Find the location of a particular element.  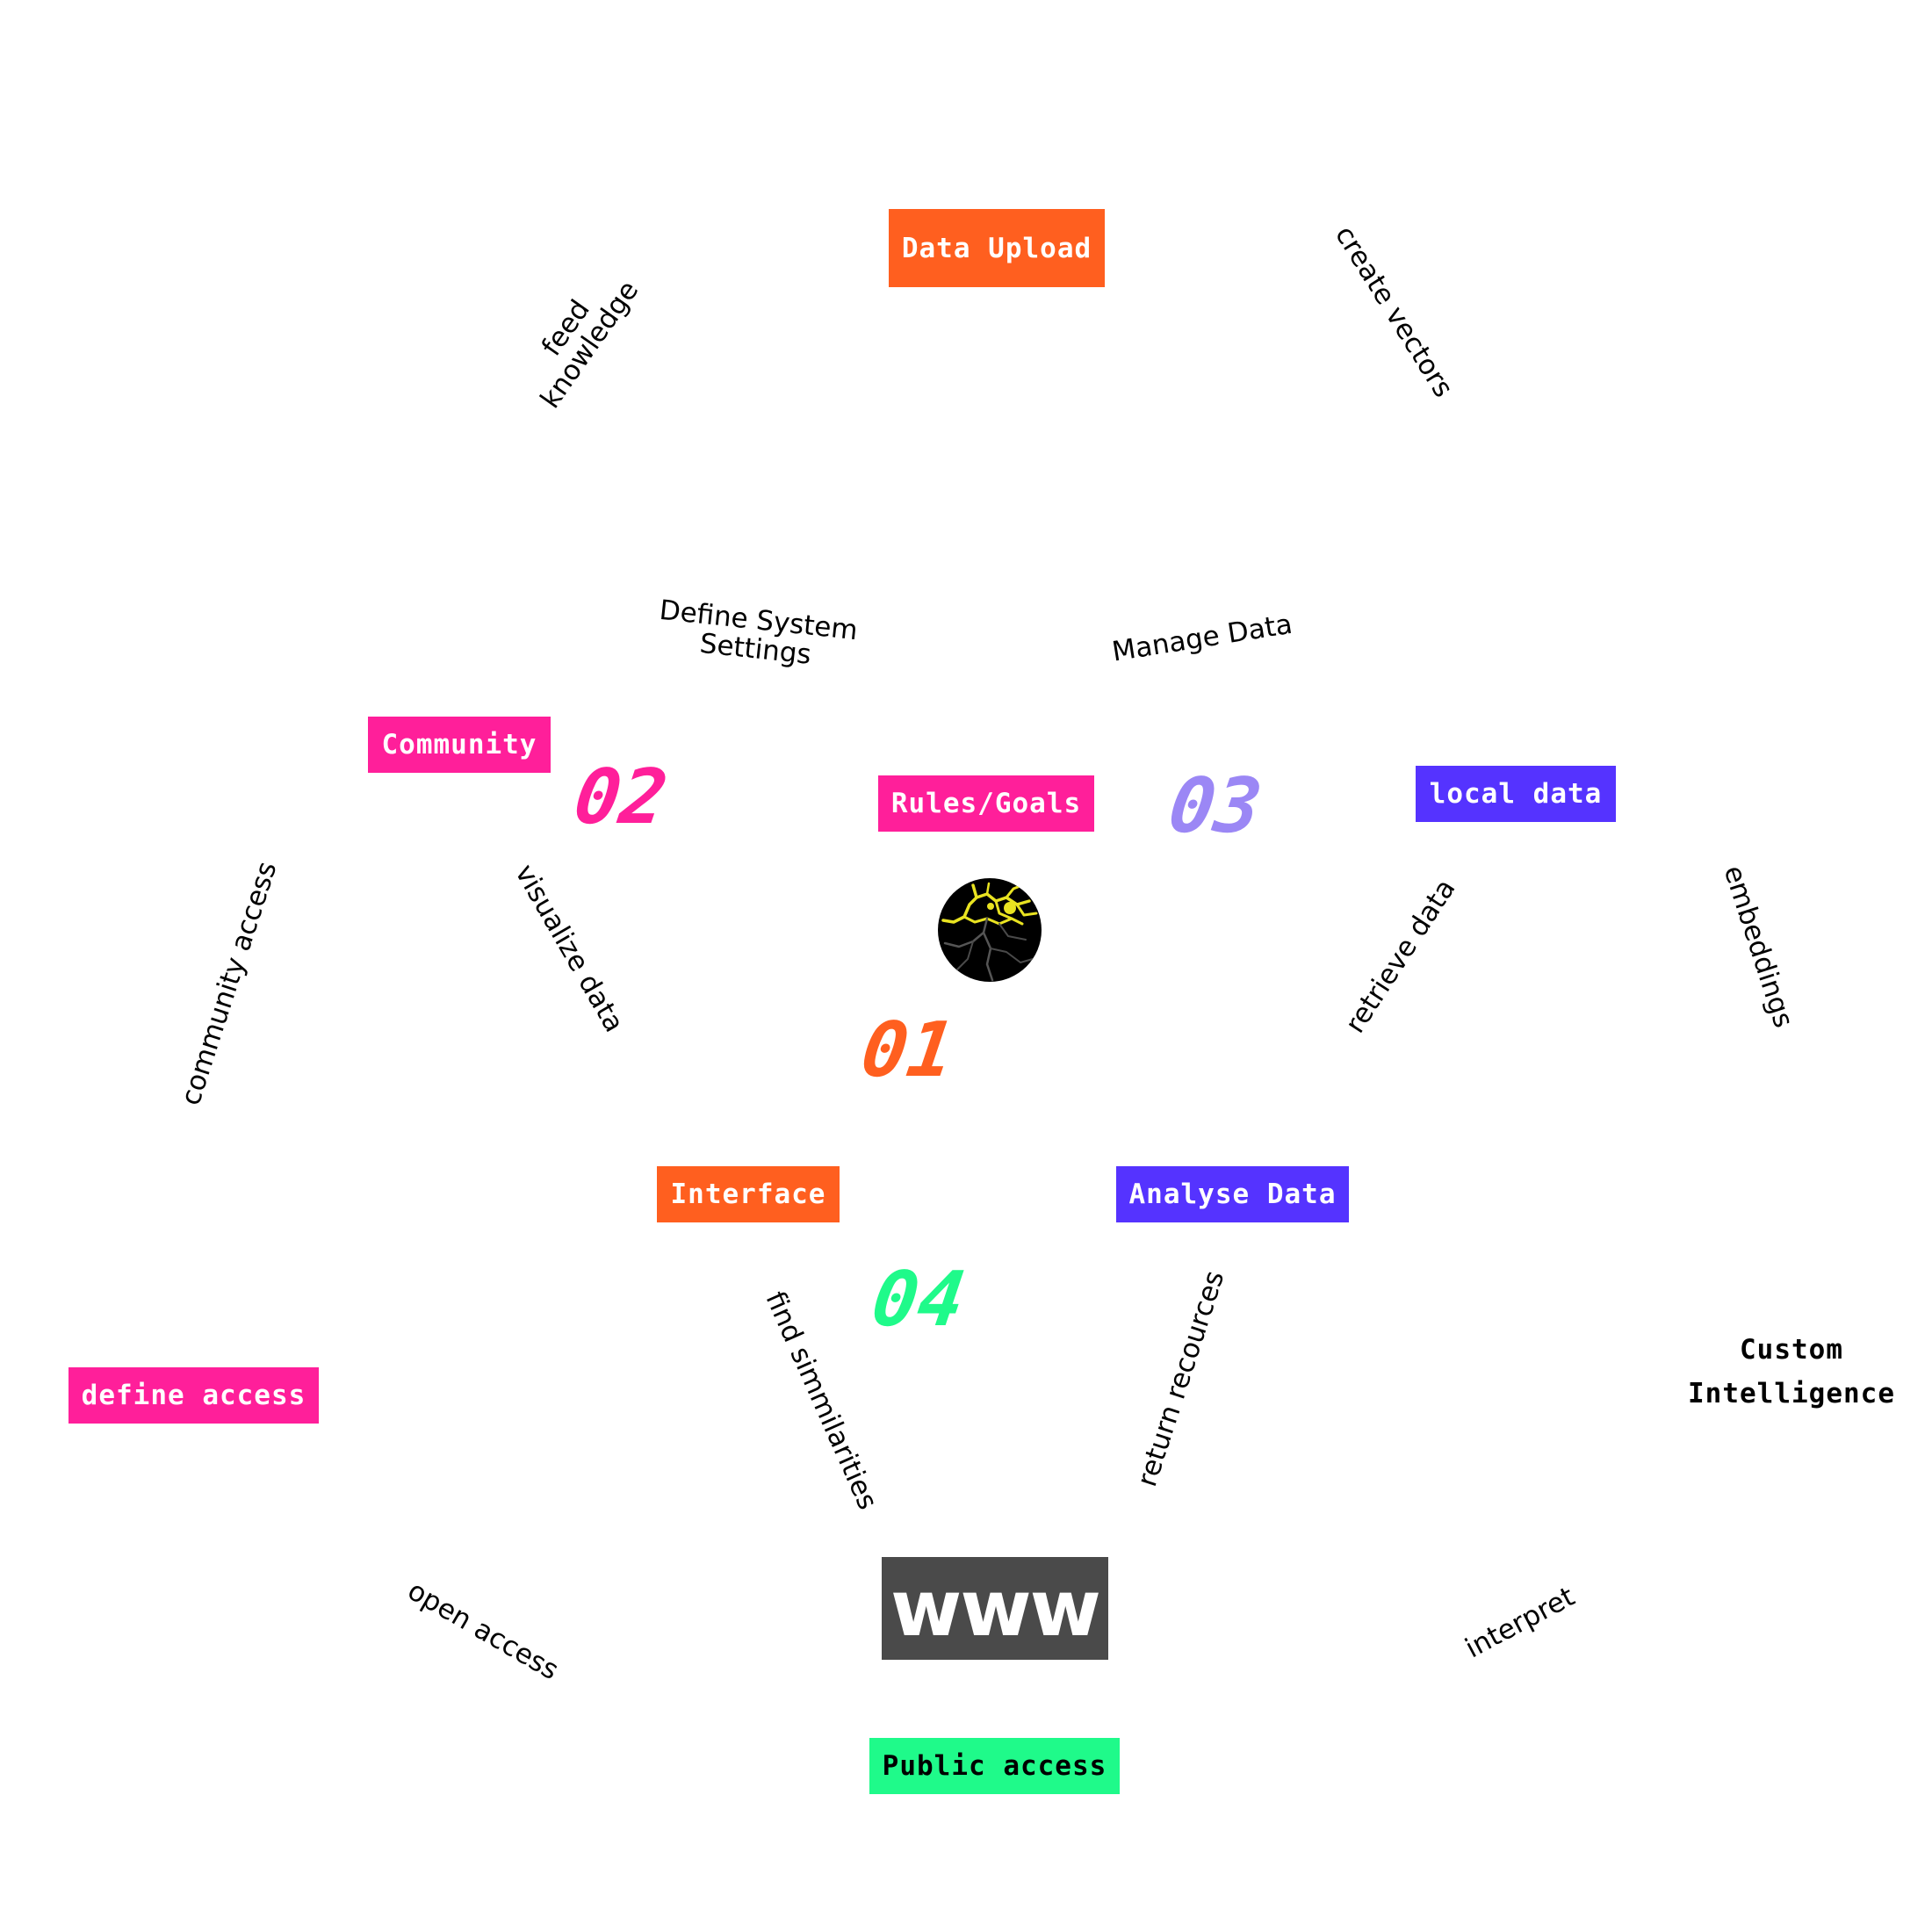

data-upload-box: Data Upload is located at coordinates (997, 248).